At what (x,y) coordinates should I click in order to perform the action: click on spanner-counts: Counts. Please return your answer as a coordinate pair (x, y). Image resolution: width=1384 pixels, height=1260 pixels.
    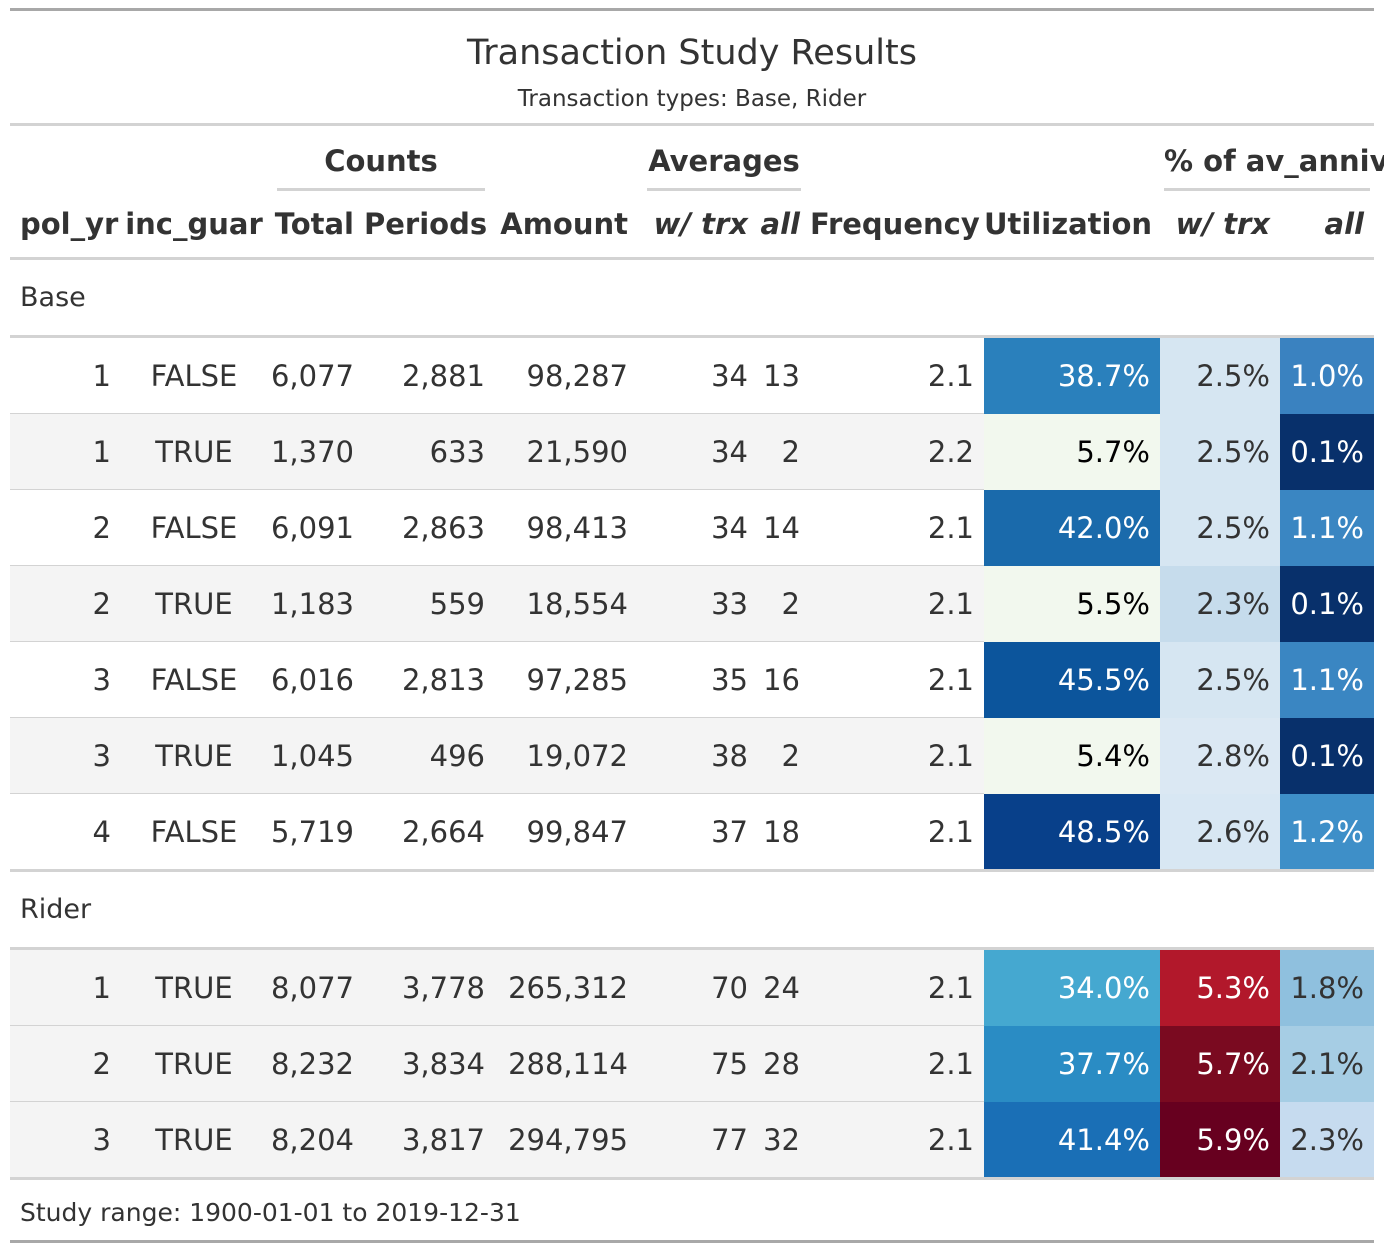
    Looking at the image, I should click on (381, 167).